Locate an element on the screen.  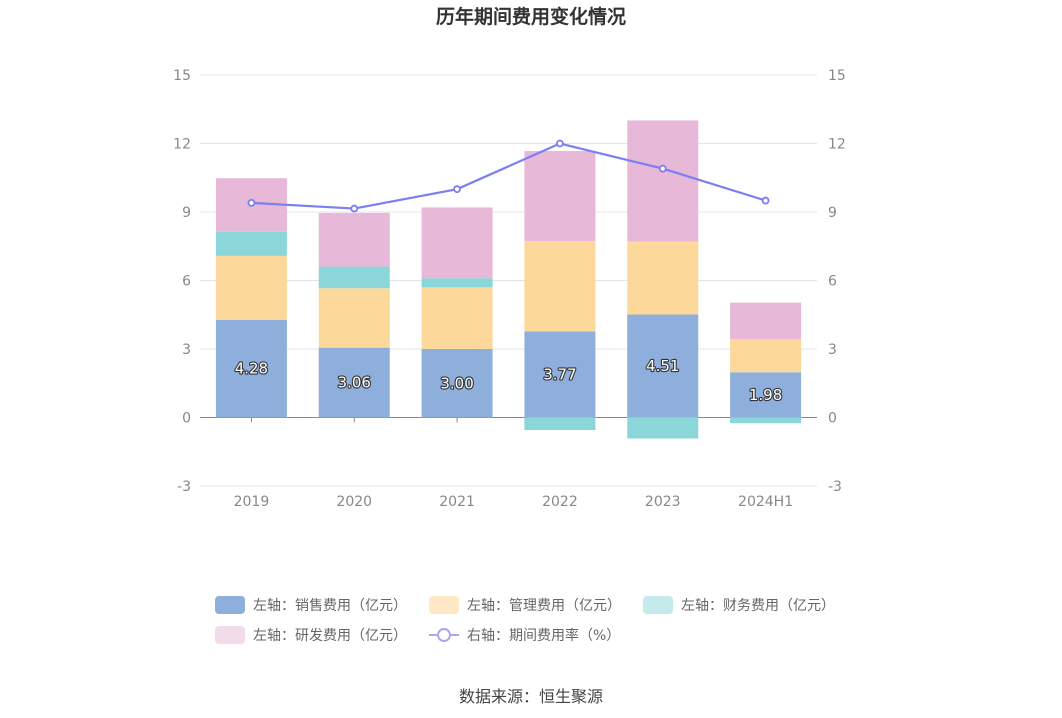
legend-swatch-rnd is located at coordinates (230, 635).